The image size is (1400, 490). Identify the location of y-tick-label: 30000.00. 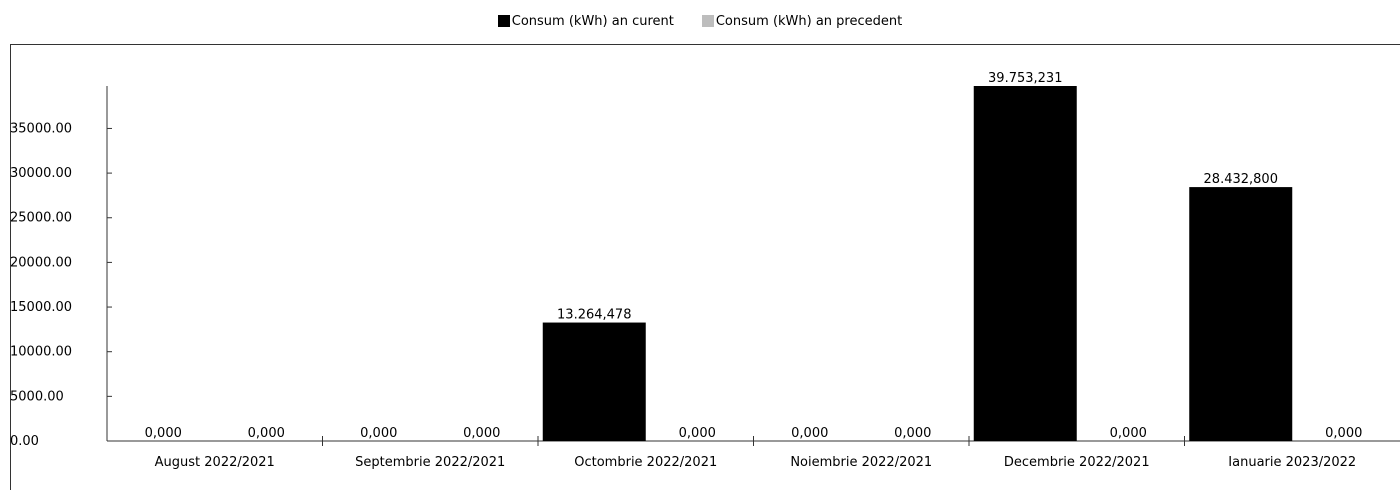
(41, 173).